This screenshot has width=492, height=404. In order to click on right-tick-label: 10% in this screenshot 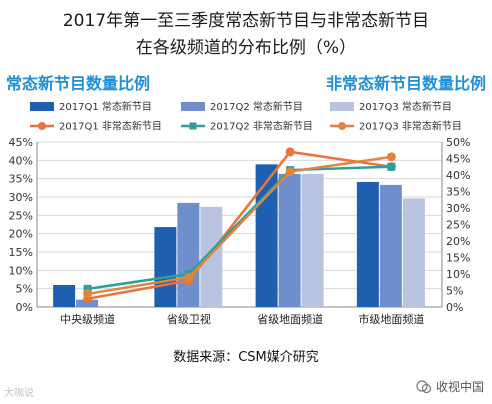, I will do `click(458, 274)`.